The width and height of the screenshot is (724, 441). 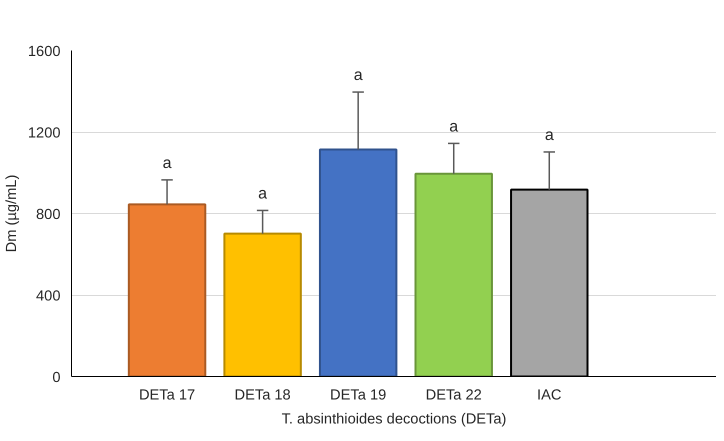 What do you see at coordinates (394, 420) in the screenshot?
I see `x-axis-title: T. absinthioides decoctions (DETa)` at bounding box center [394, 420].